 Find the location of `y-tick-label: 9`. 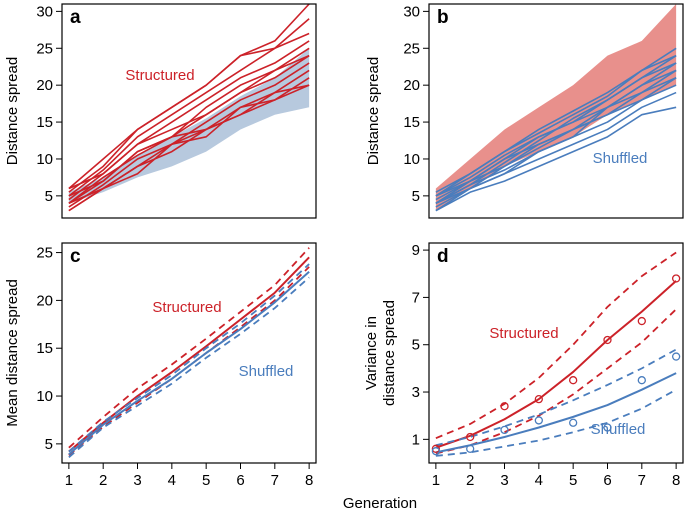

y-tick-label: 9 is located at coordinates (416, 250).